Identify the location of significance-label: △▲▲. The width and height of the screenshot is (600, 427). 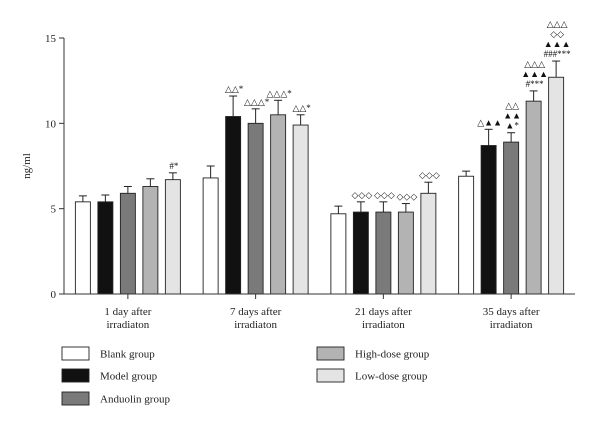
(489, 122).